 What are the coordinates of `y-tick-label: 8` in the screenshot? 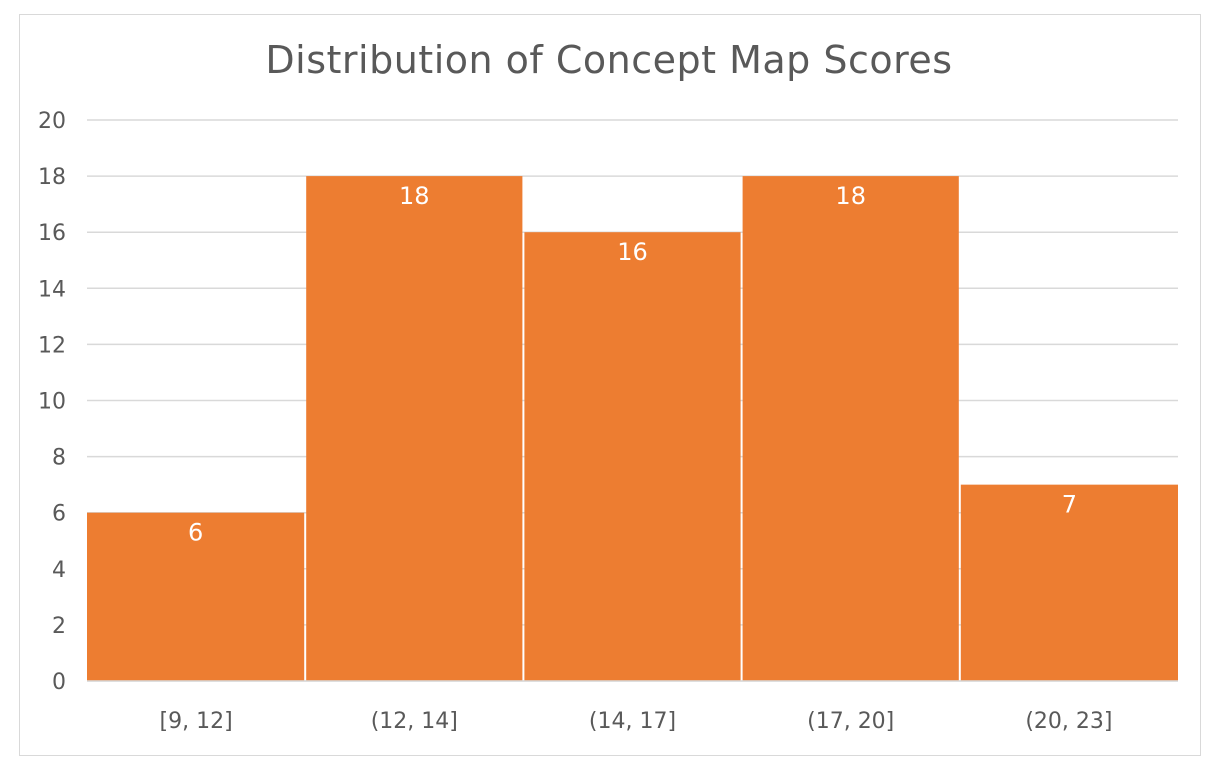 It's located at (59, 458).